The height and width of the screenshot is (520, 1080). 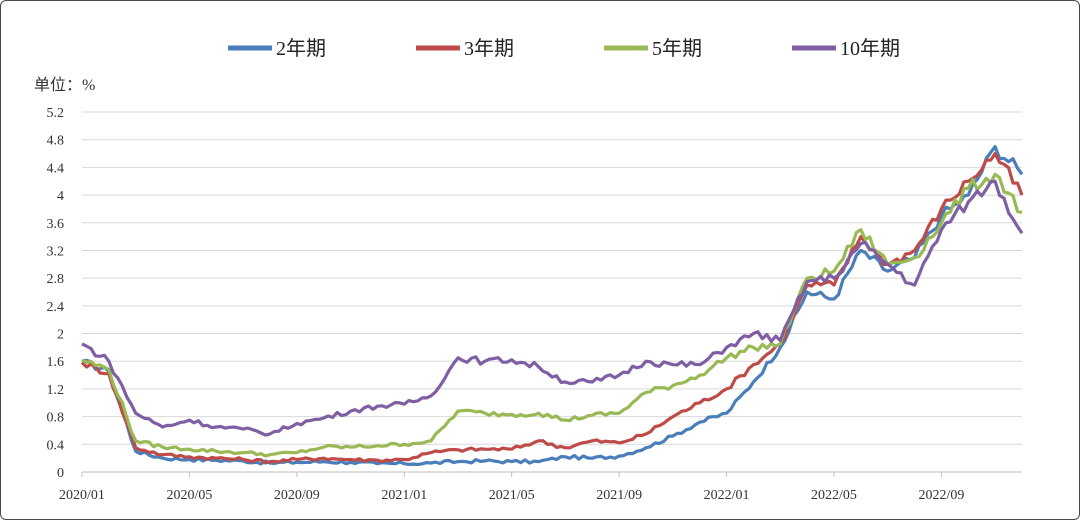 I want to click on legend-label: 5年期, so click(x=677, y=48).